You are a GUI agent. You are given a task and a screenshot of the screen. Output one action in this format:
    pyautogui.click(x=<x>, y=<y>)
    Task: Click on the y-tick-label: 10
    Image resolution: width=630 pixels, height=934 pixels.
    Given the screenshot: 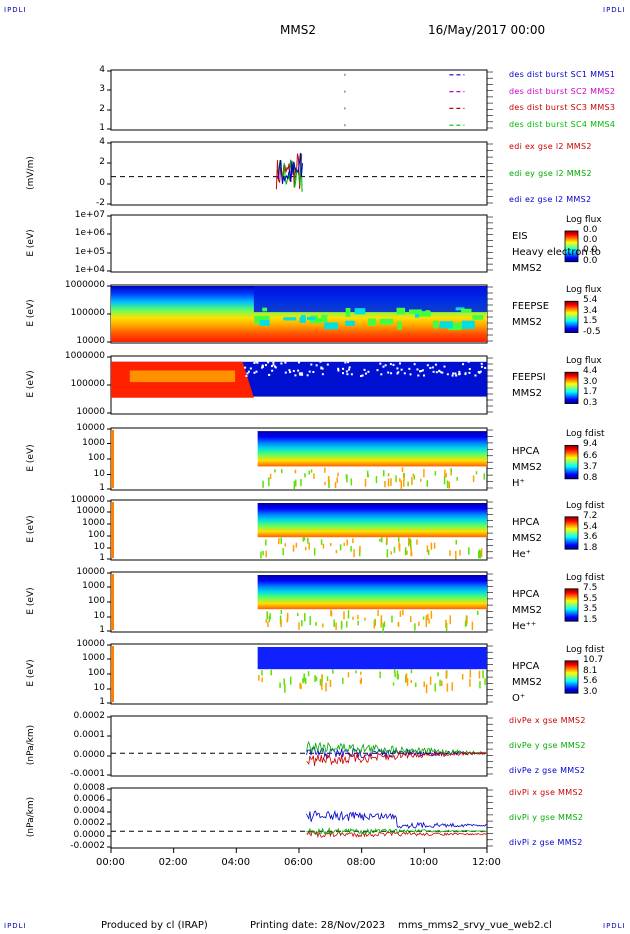 What is the action you would take?
    pyautogui.click(x=99, y=688)
    